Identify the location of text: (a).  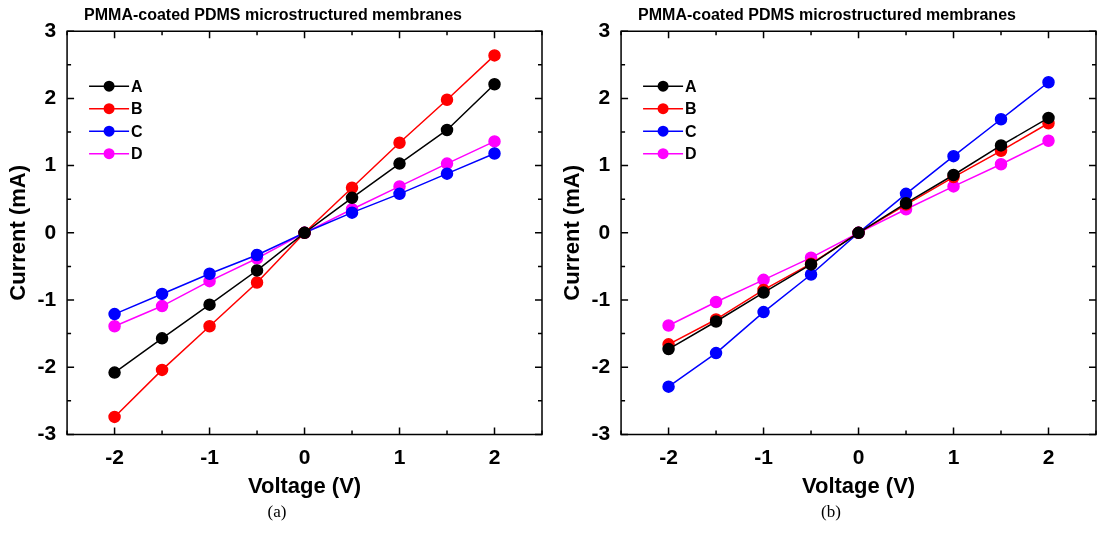
(277, 512).